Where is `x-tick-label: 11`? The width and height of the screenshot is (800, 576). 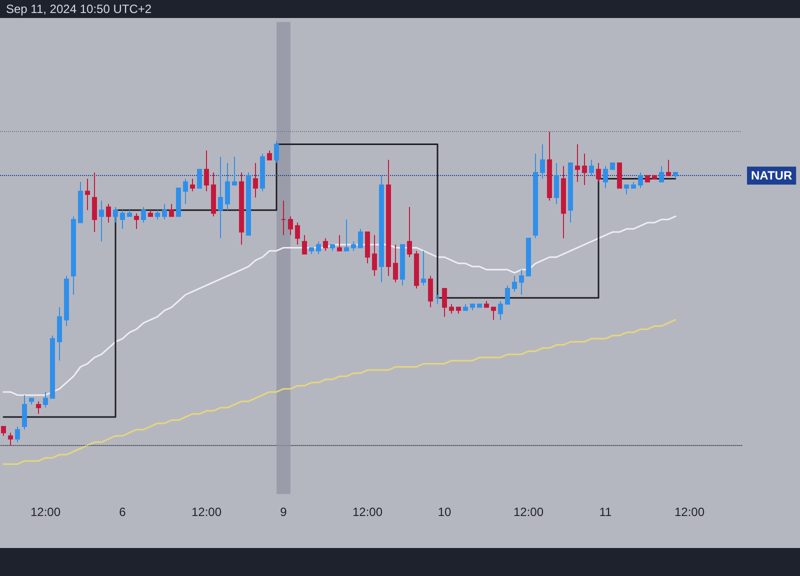 x-tick-label: 11 is located at coordinates (605, 512).